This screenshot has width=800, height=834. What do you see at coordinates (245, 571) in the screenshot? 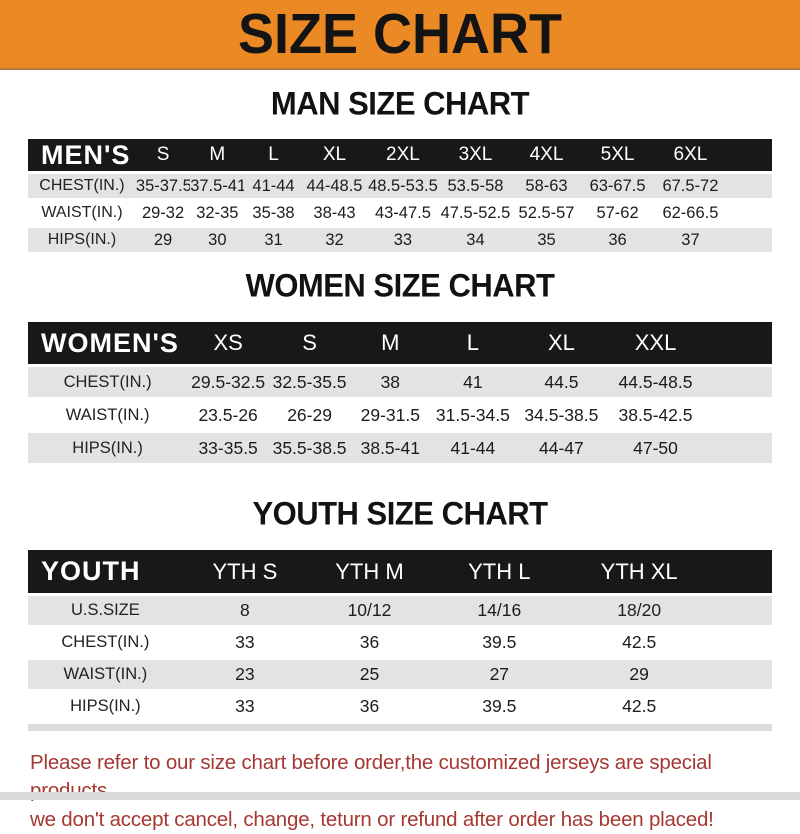
I see `column-header: YTH S` at bounding box center [245, 571].